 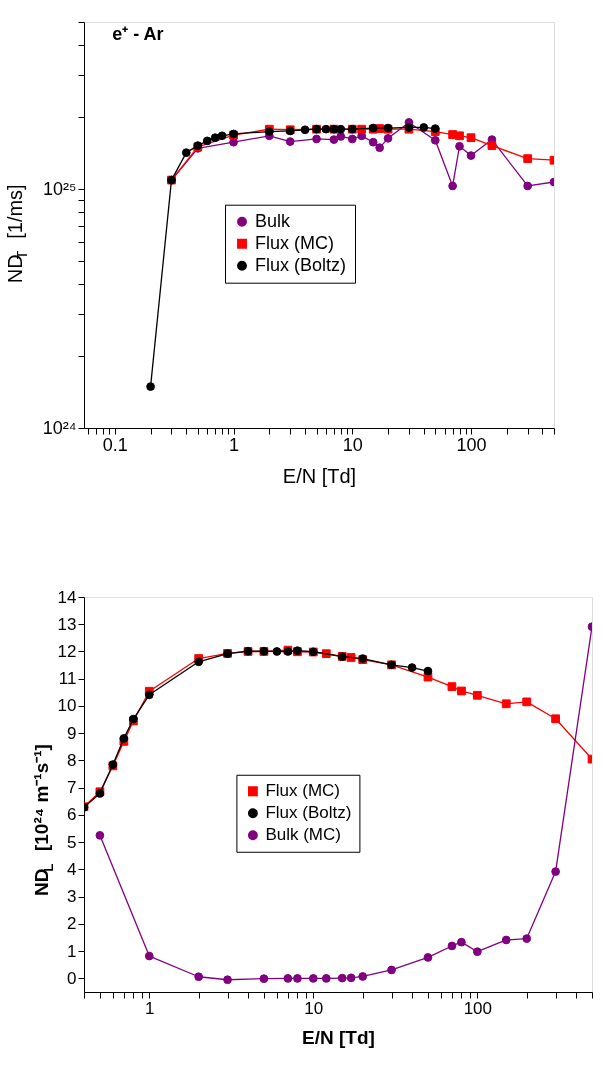 I want to click on y-tick-label: 4, so click(x=72, y=869).